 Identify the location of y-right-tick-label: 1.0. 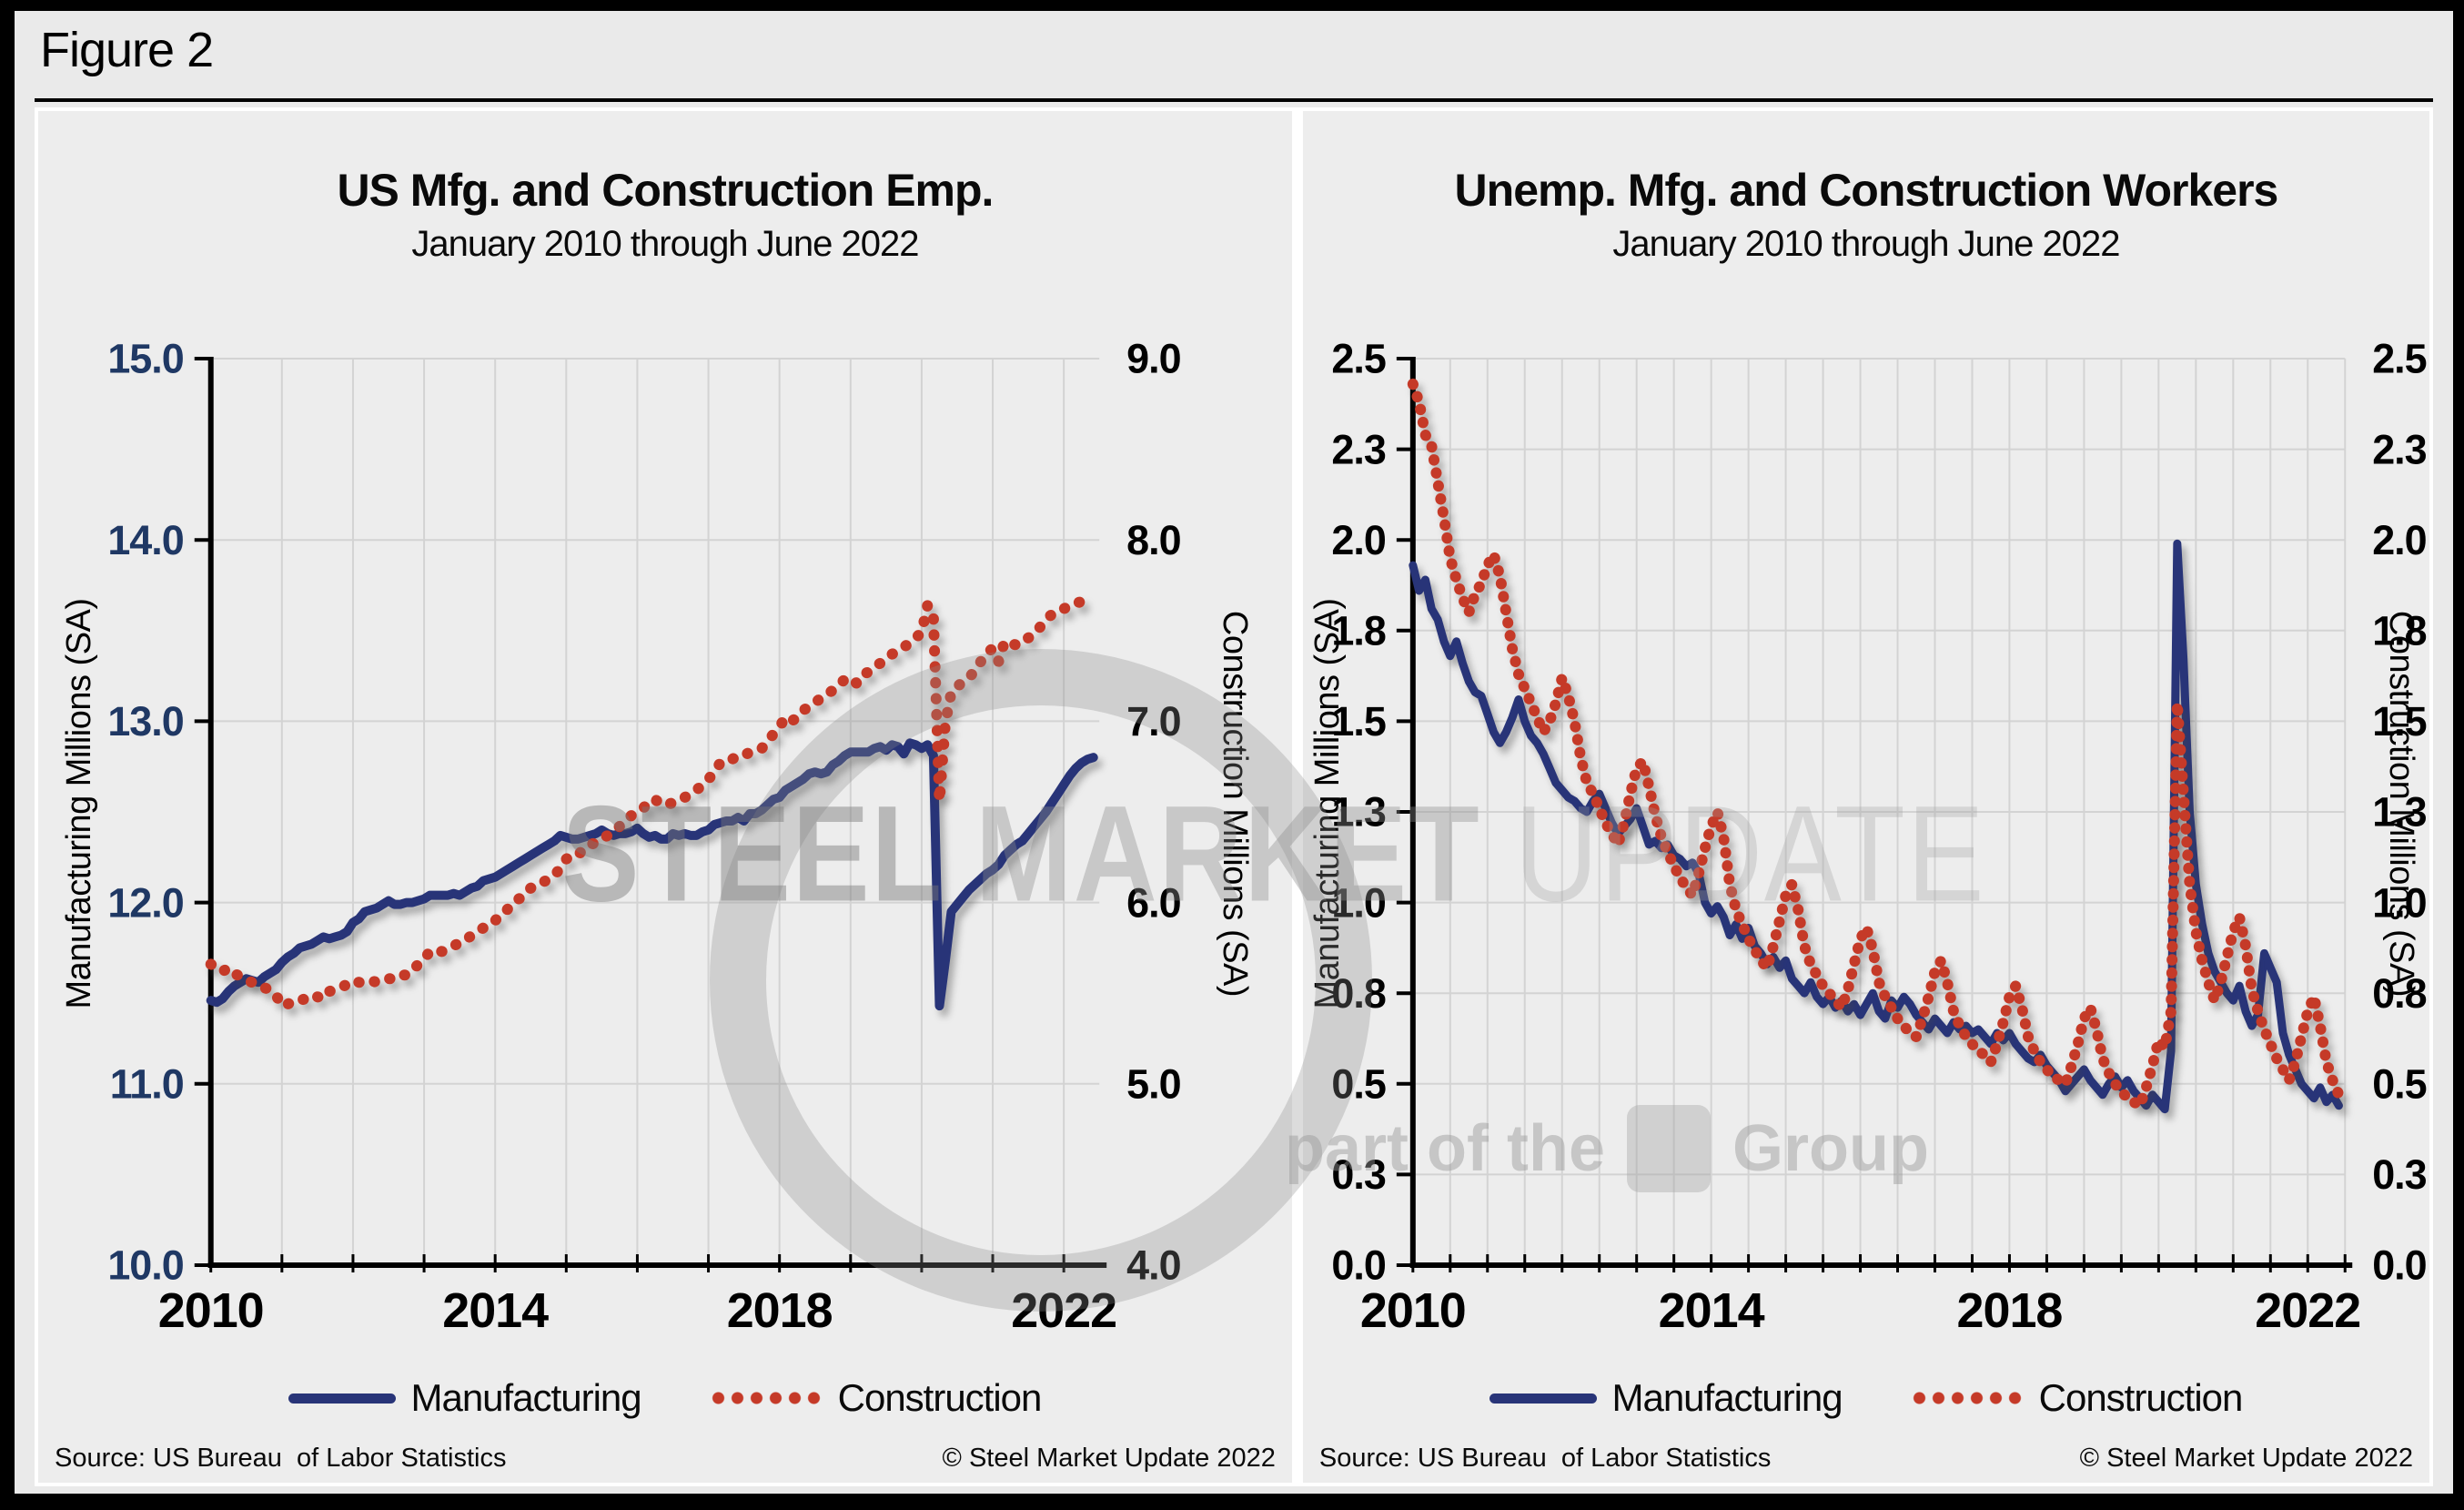
(2399, 903).